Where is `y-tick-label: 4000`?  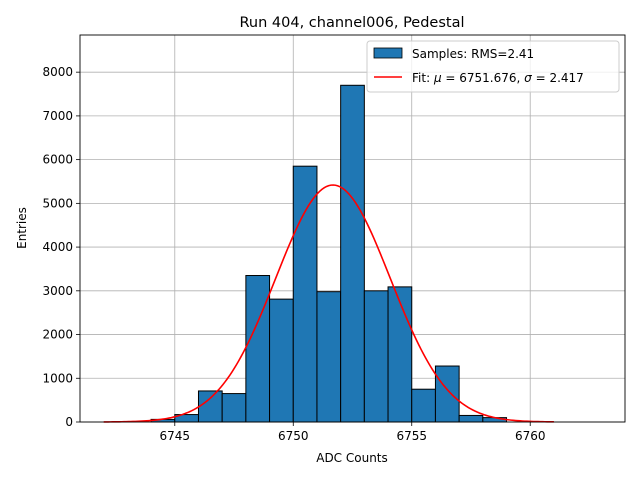 y-tick-label: 4000 is located at coordinates (57, 247).